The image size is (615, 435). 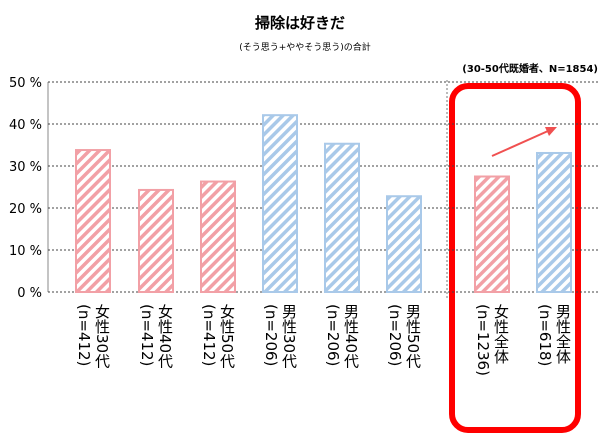 I want to click on x-tick-label: 女性30代, so click(x=102, y=336).